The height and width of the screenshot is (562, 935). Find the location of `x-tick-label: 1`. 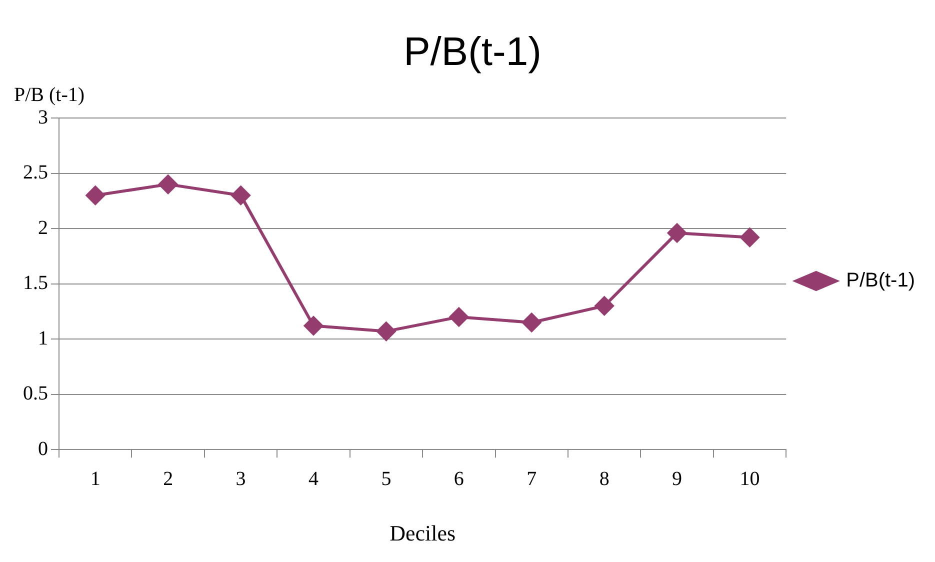

x-tick-label: 1 is located at coordinates (95, 479).